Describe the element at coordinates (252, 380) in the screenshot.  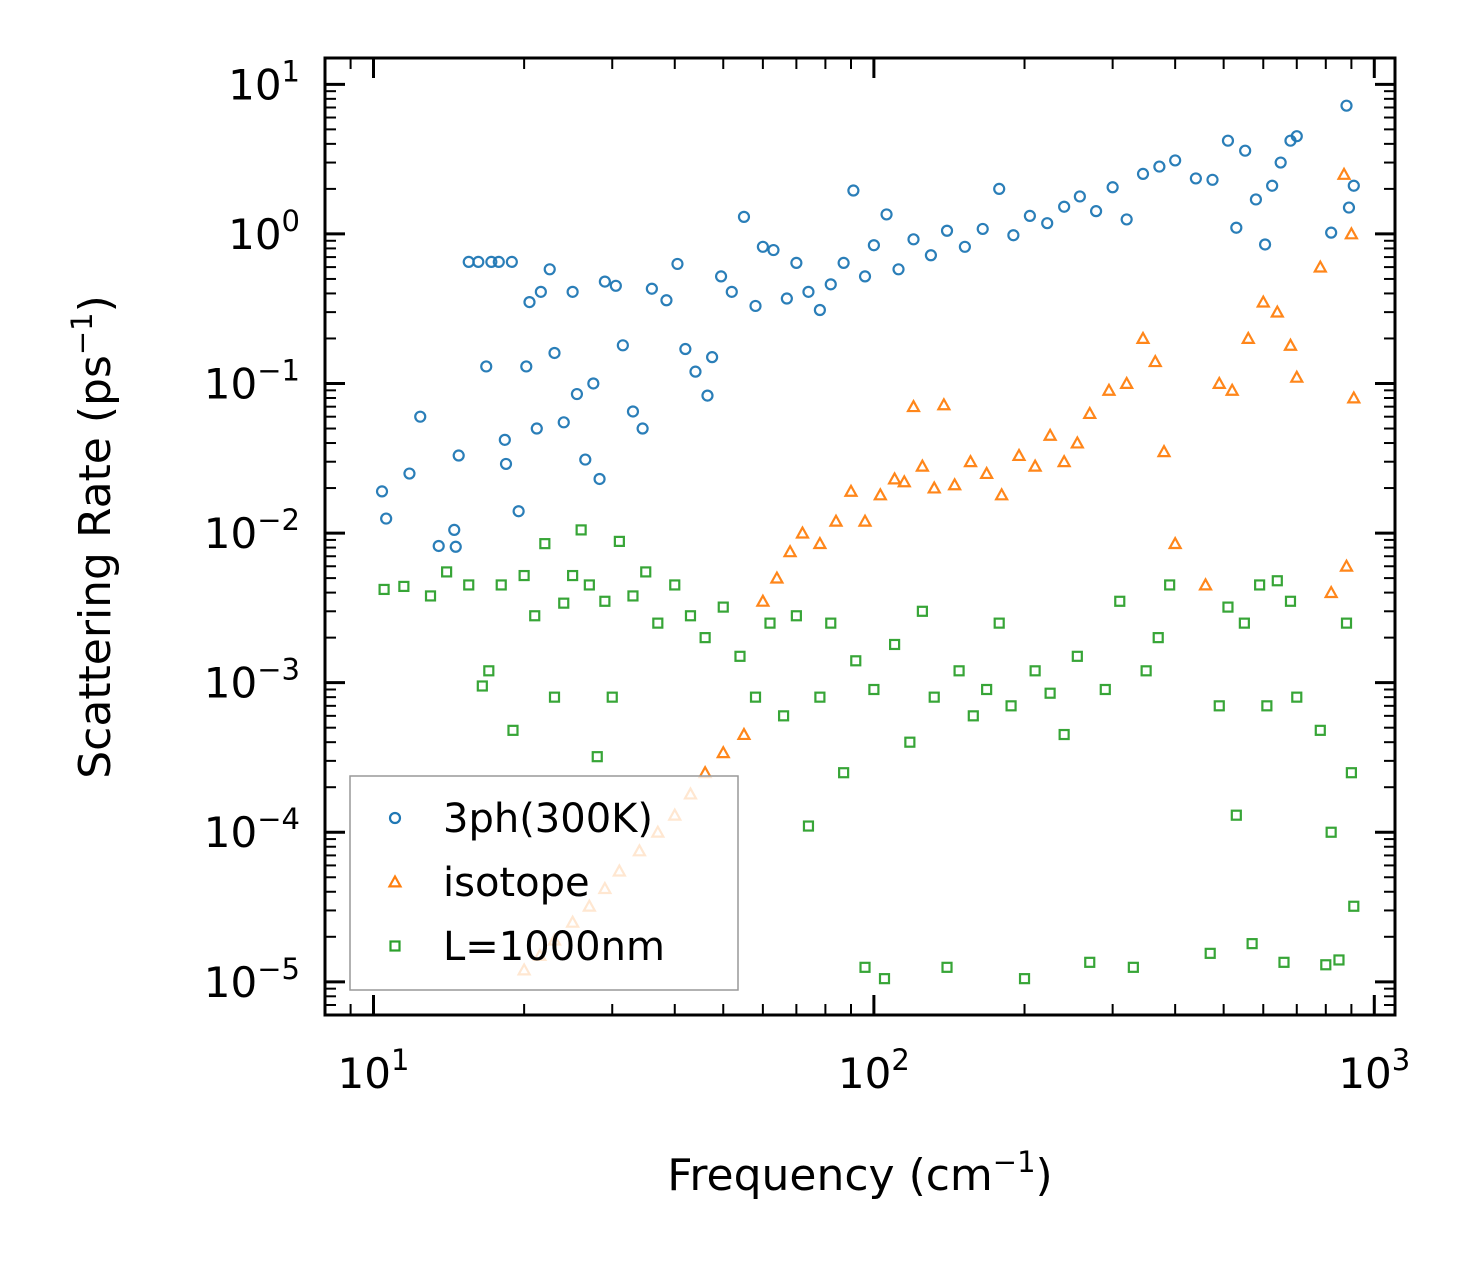
I see `y-tick-label: 10⁻¹` at that location.